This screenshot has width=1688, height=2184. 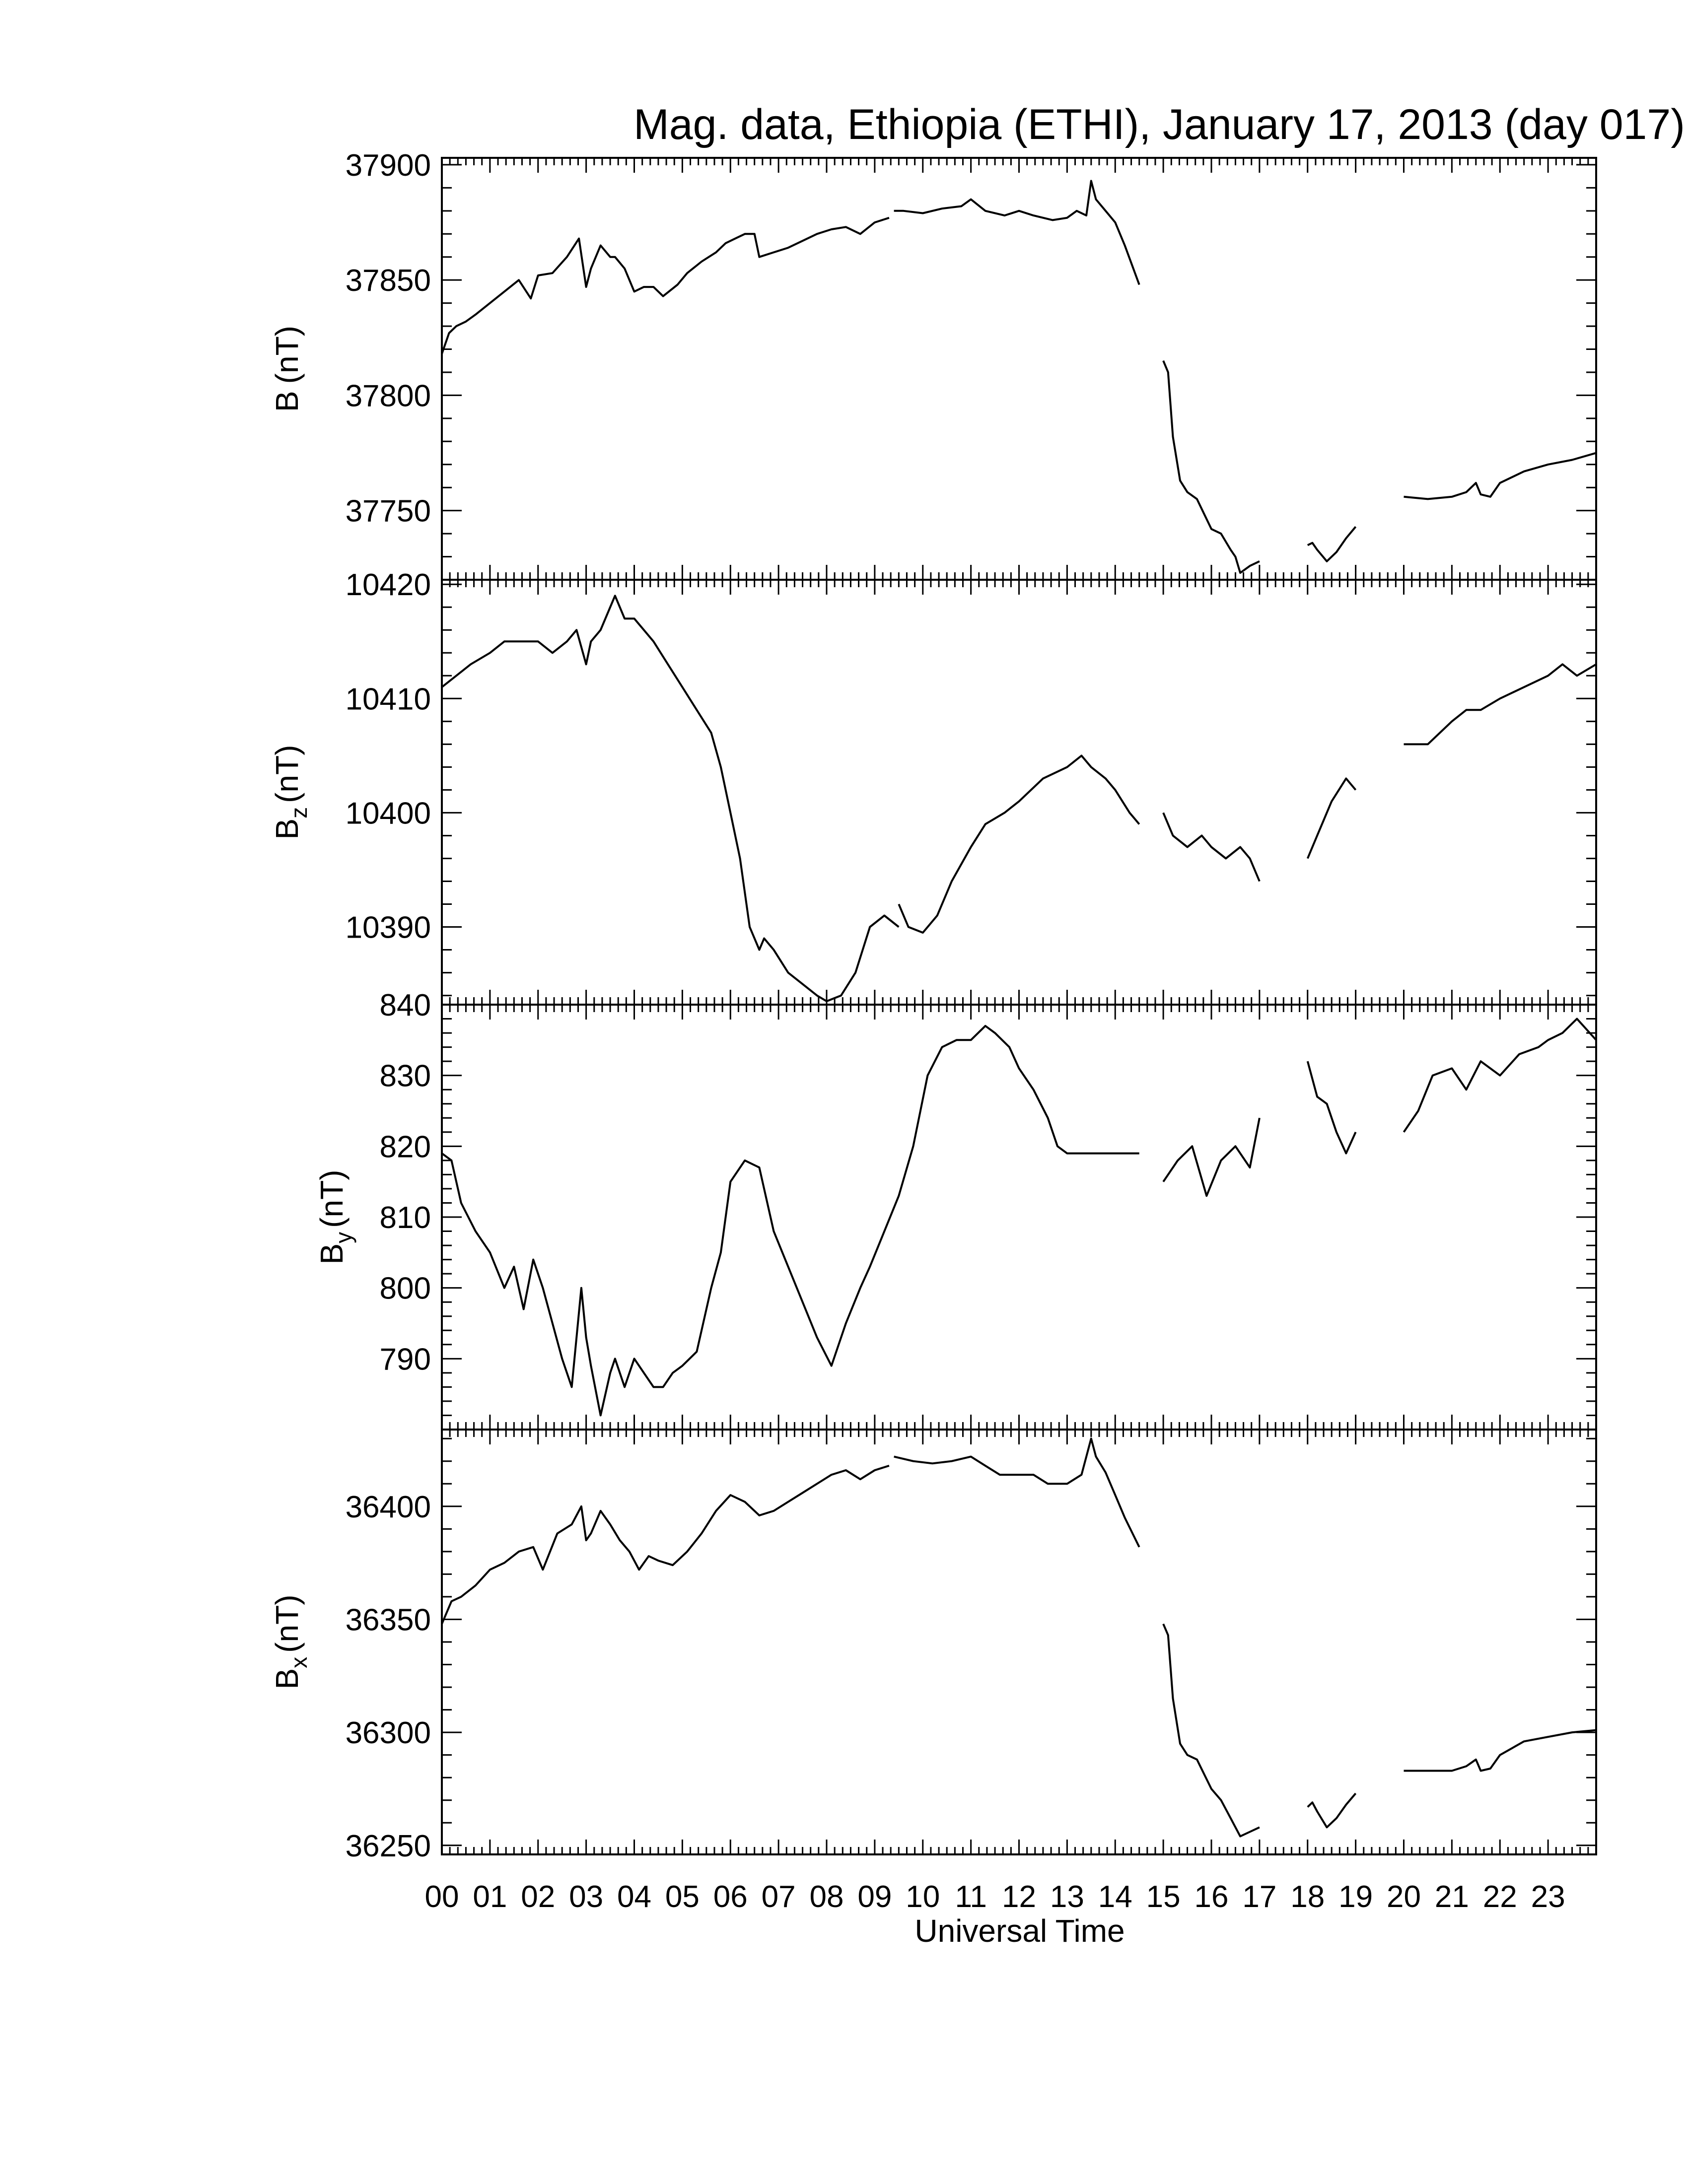 What do you see at coordinates (405, 1218) in the screenshot?
I see `y-tick-label: 810` at bounding box center [405, 1218].